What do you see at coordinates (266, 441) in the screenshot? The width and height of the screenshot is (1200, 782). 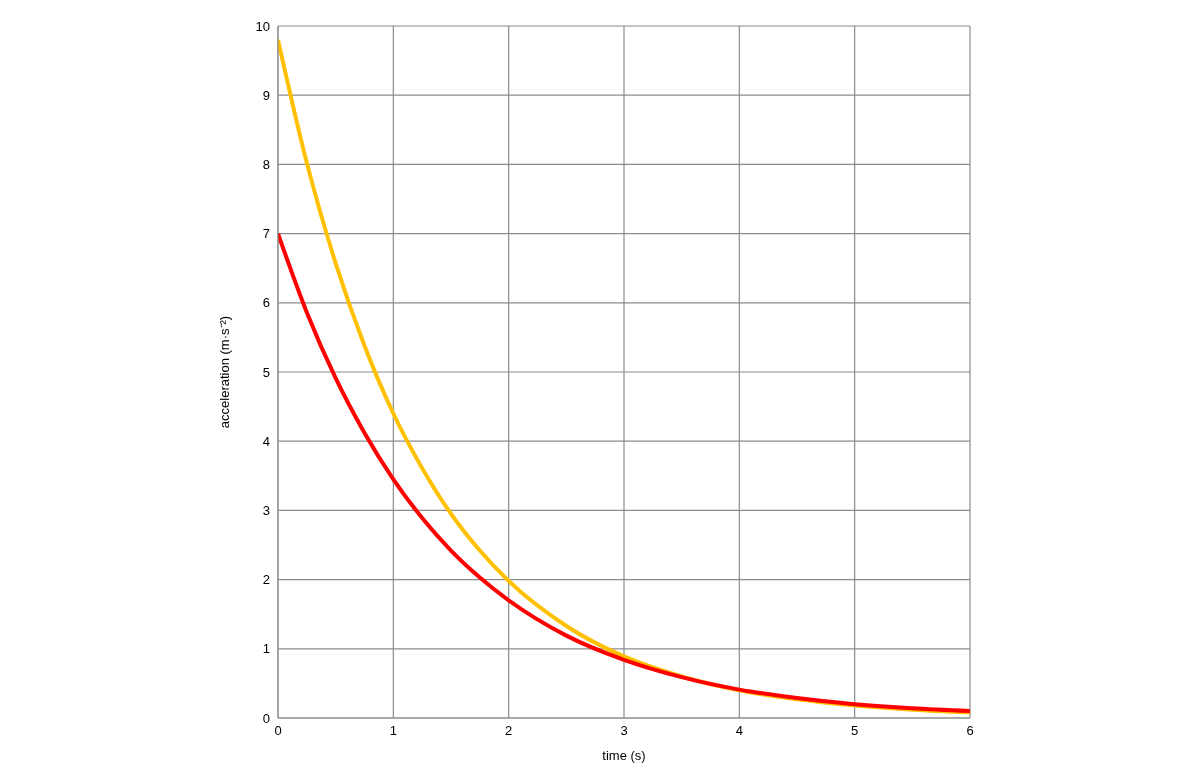 I see `y-tick-label: 4` at bounding box center [266, 441].